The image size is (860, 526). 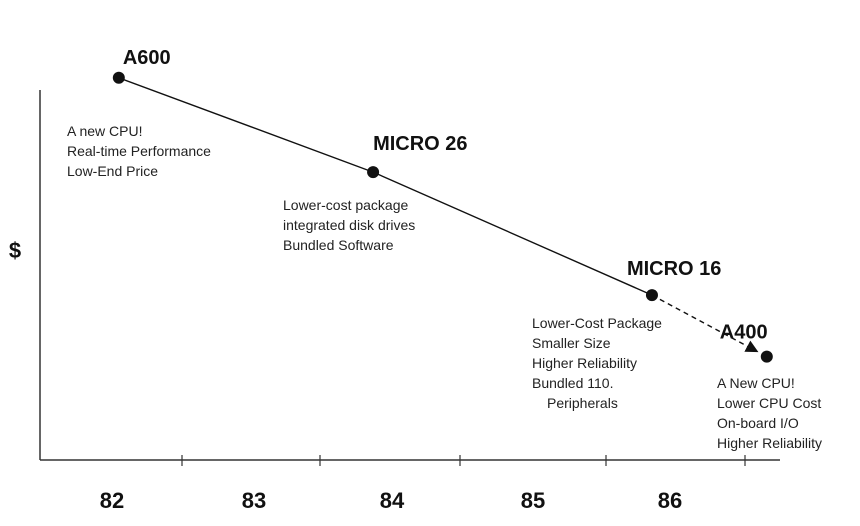 I want to click on note-line: Low-End Price, so click(x=113, y=171).